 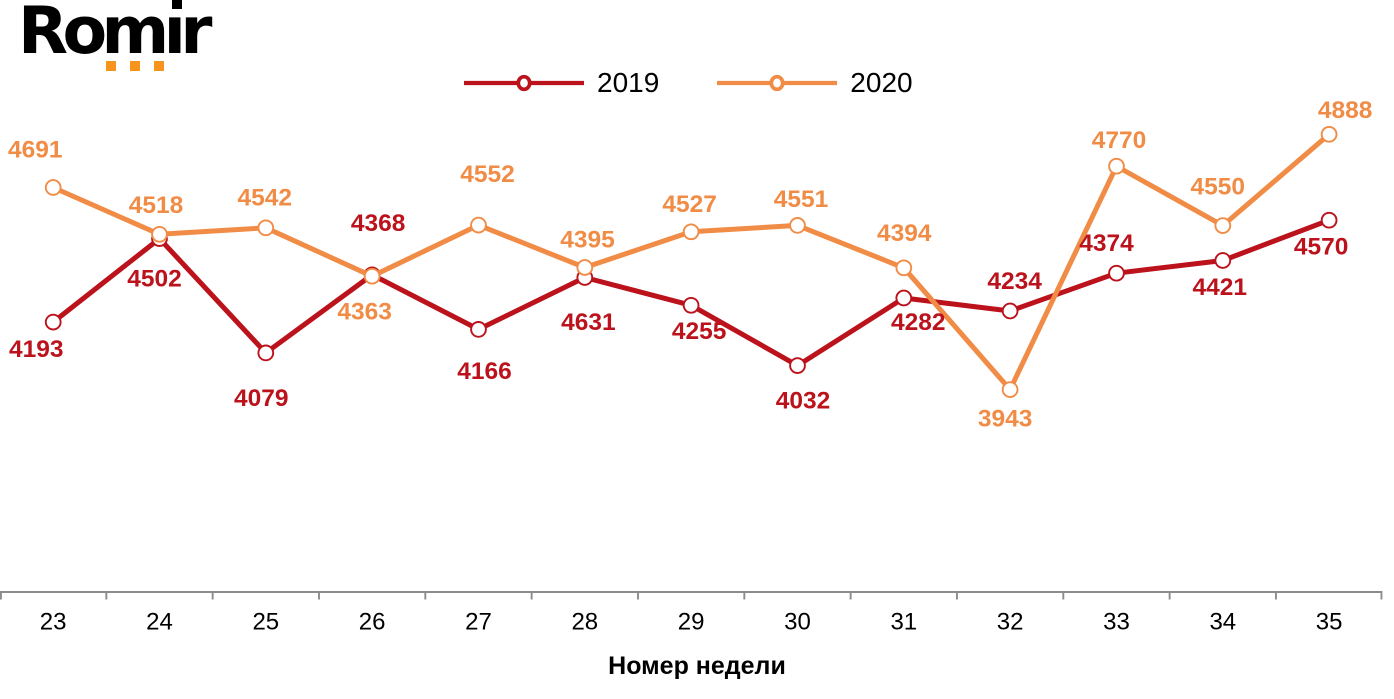 What do you see at coordinates (1014, 281) in the screenshot?
I see `series-2019-data-label: 4234` at bounding box center [1014, 281].